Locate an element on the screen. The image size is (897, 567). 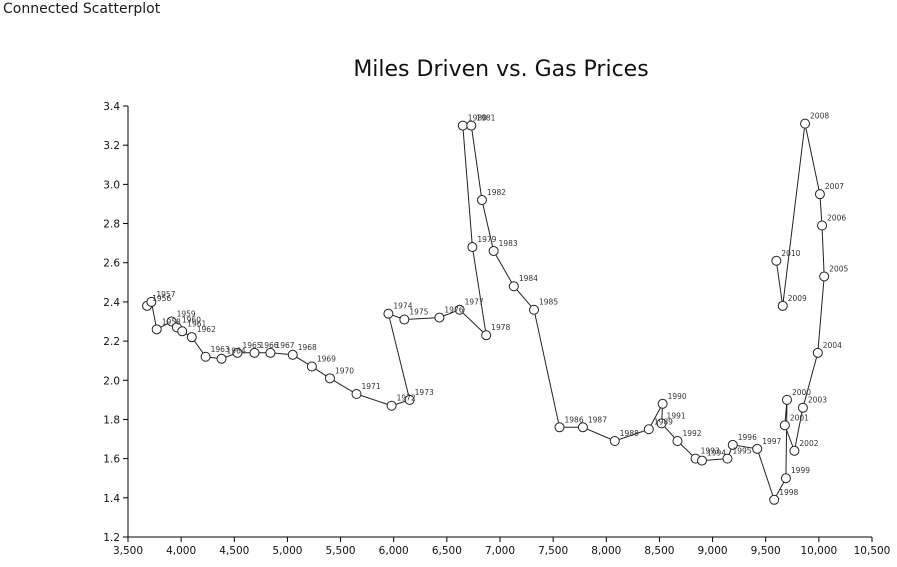
x-tick-label: 10,000 is located at coordinates (818, 551).